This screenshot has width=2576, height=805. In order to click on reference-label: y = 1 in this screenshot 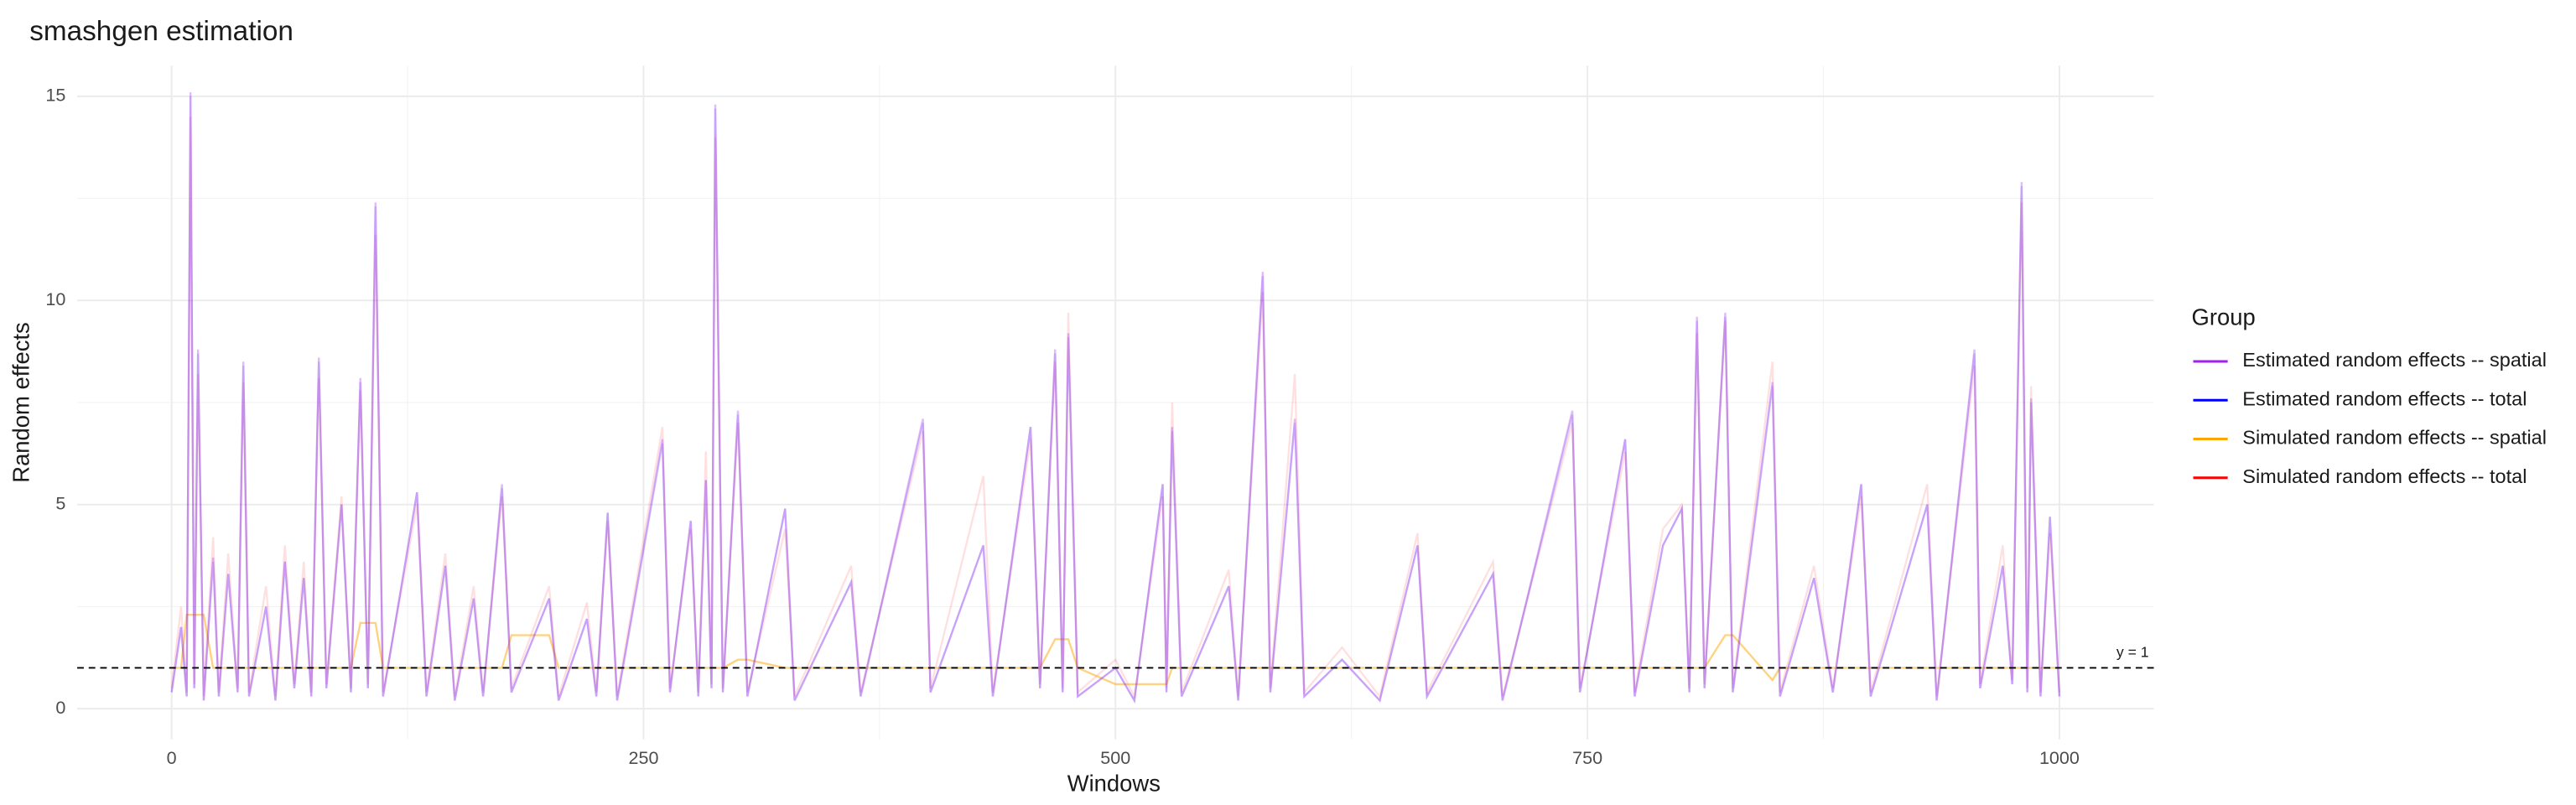, I will do `click(2132, 651)`.